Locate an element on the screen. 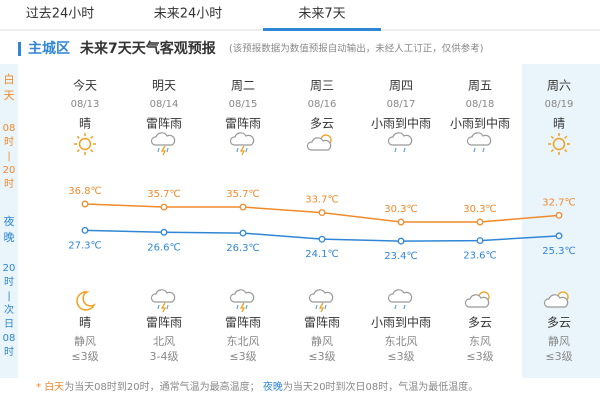 This screenshot has height=406, width=600. day-name: 明天 is located at coordinates (164, 86).